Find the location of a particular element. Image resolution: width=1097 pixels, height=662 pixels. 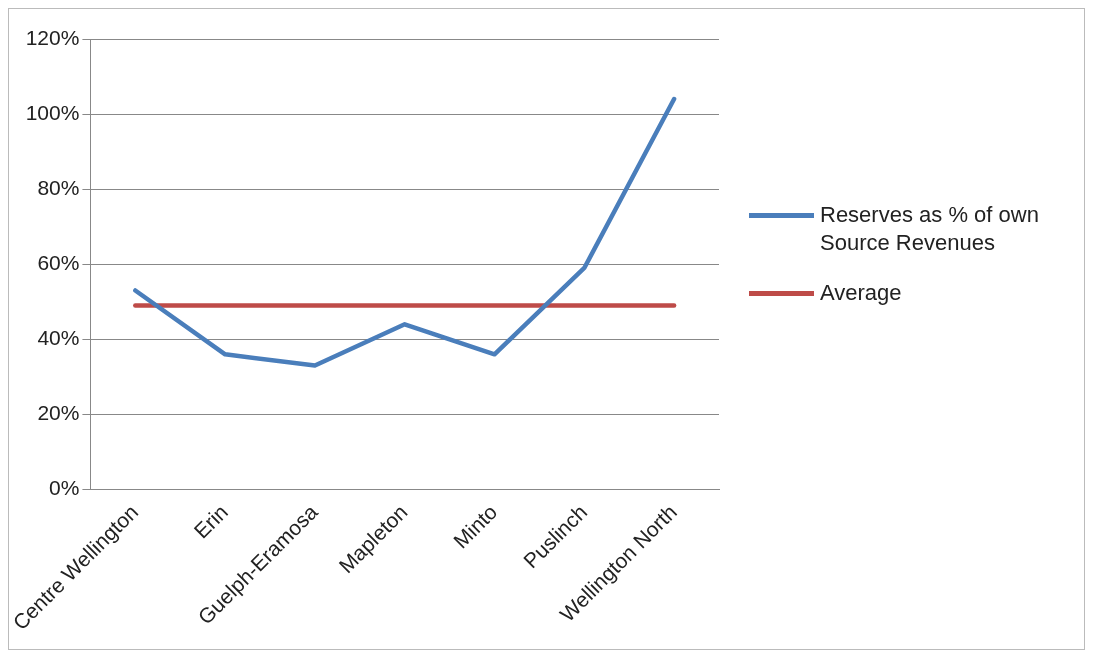

y-tick-label: 40% is located at coordinates (58, 338).